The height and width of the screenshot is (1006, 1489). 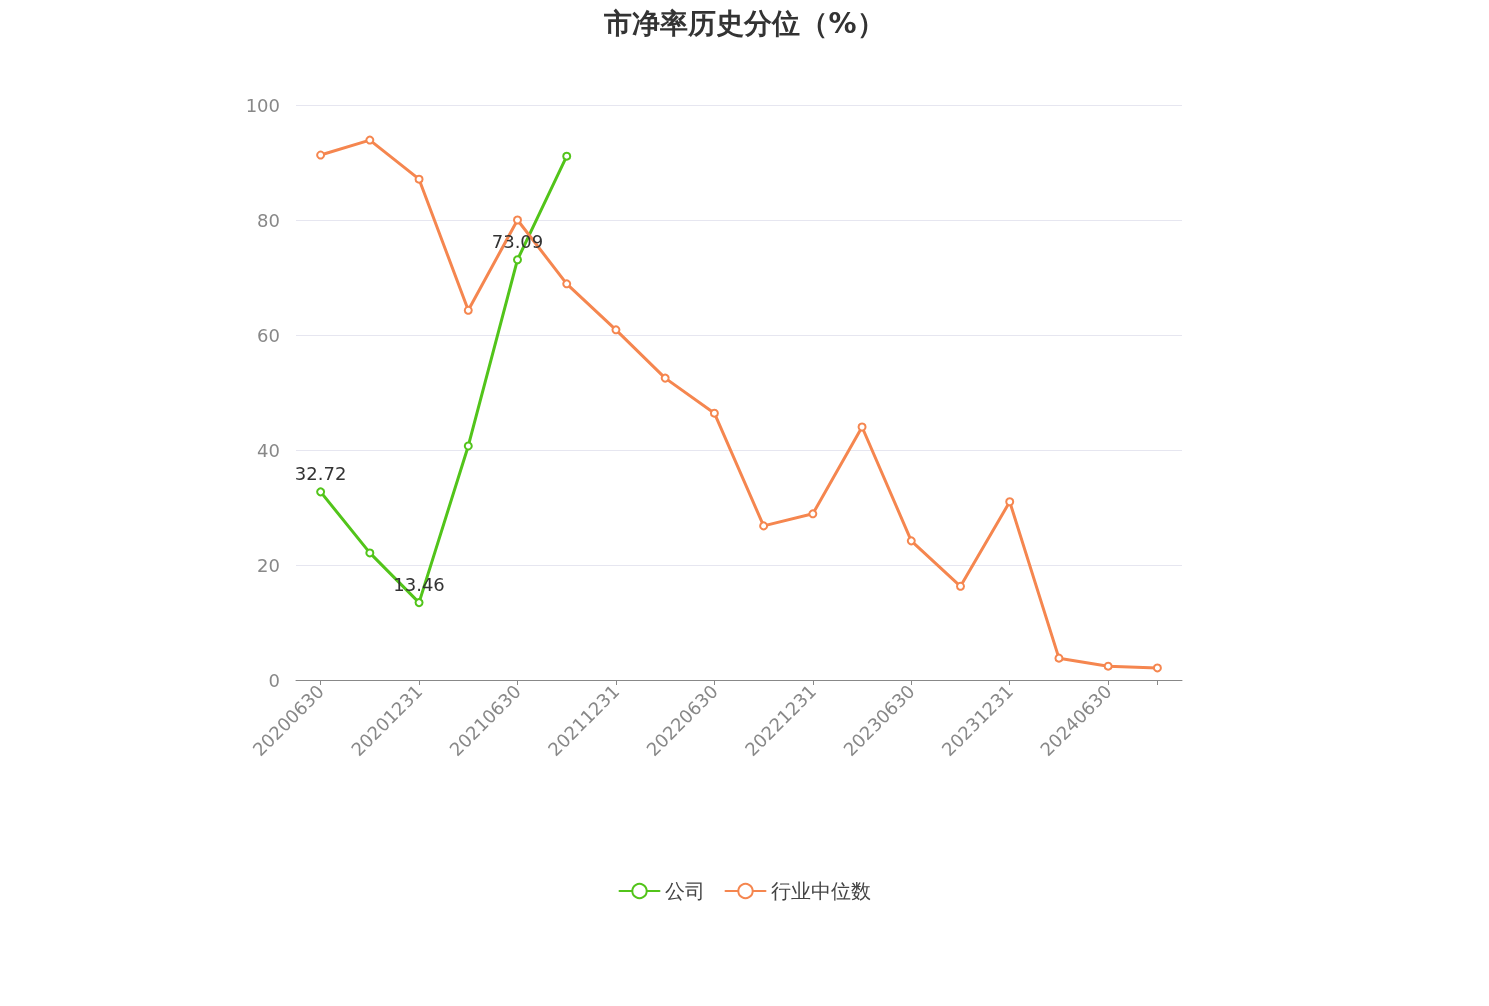 What do you see at coordinates (320, 473) in the screenshot?
I see `data-label: 32.72` at bounding box center [320, 473].